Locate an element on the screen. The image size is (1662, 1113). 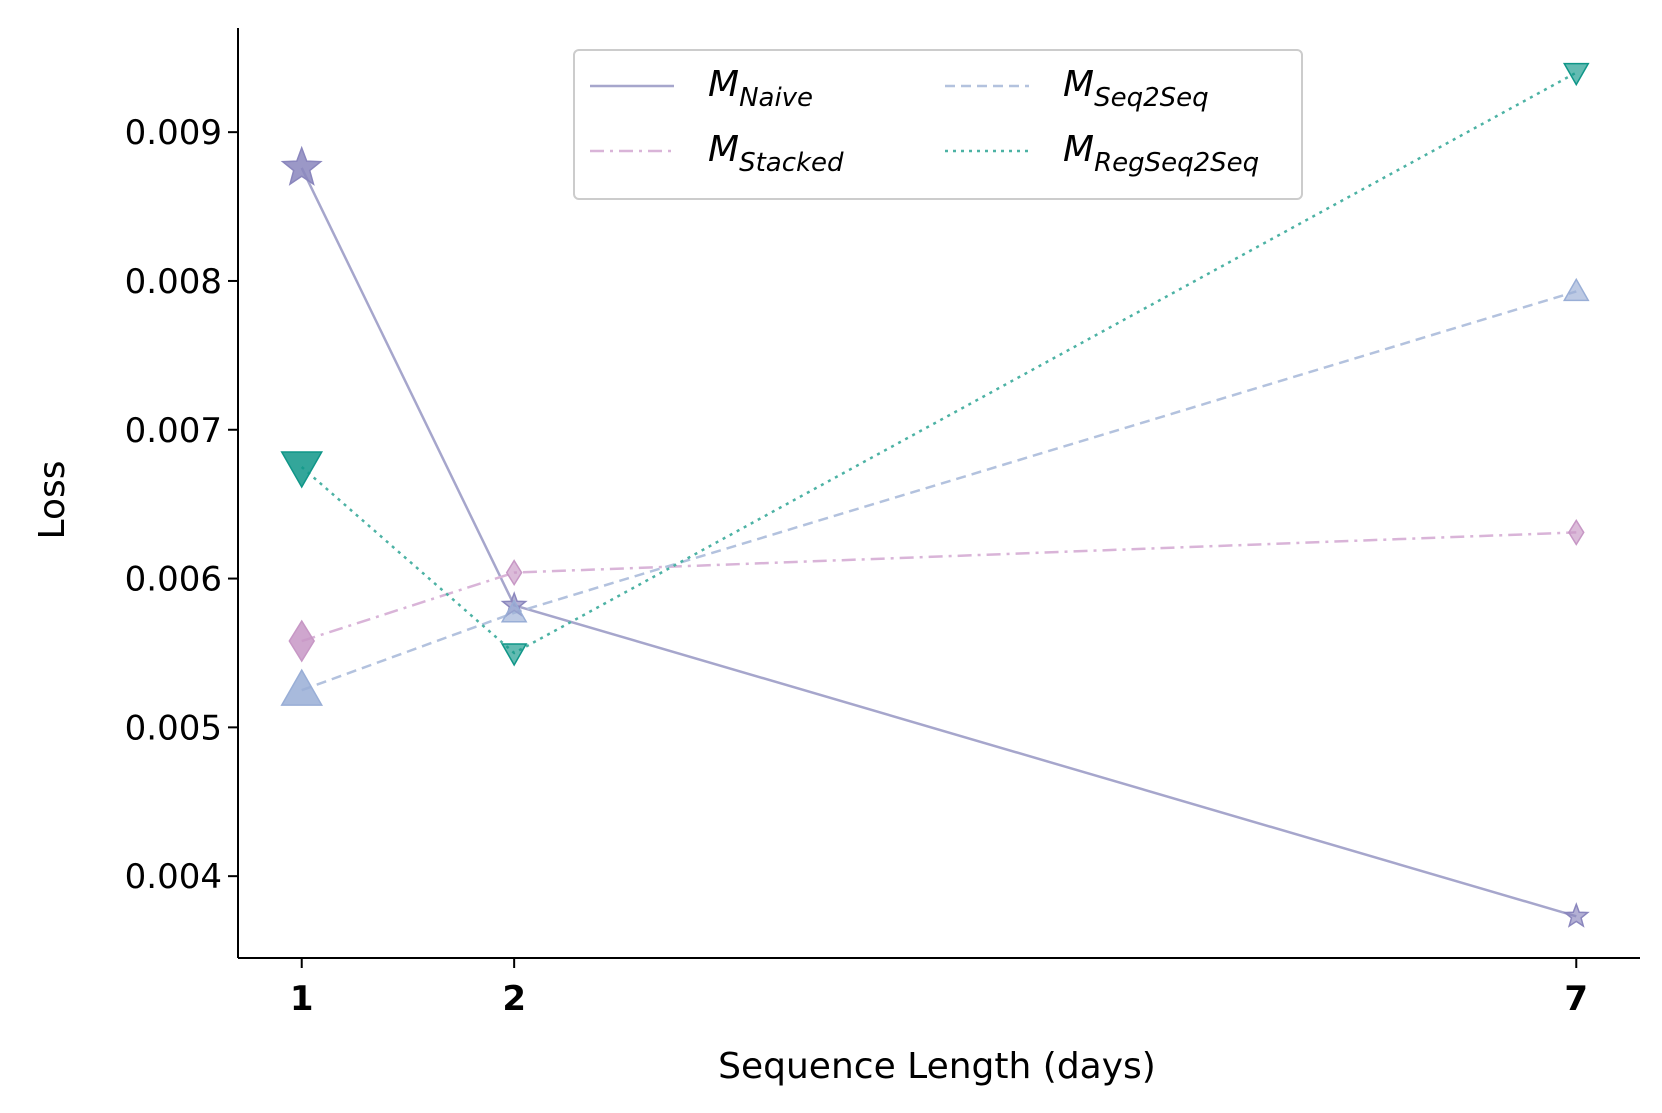
y-tick-label: 0.005 is located at coordinates (173, 728).